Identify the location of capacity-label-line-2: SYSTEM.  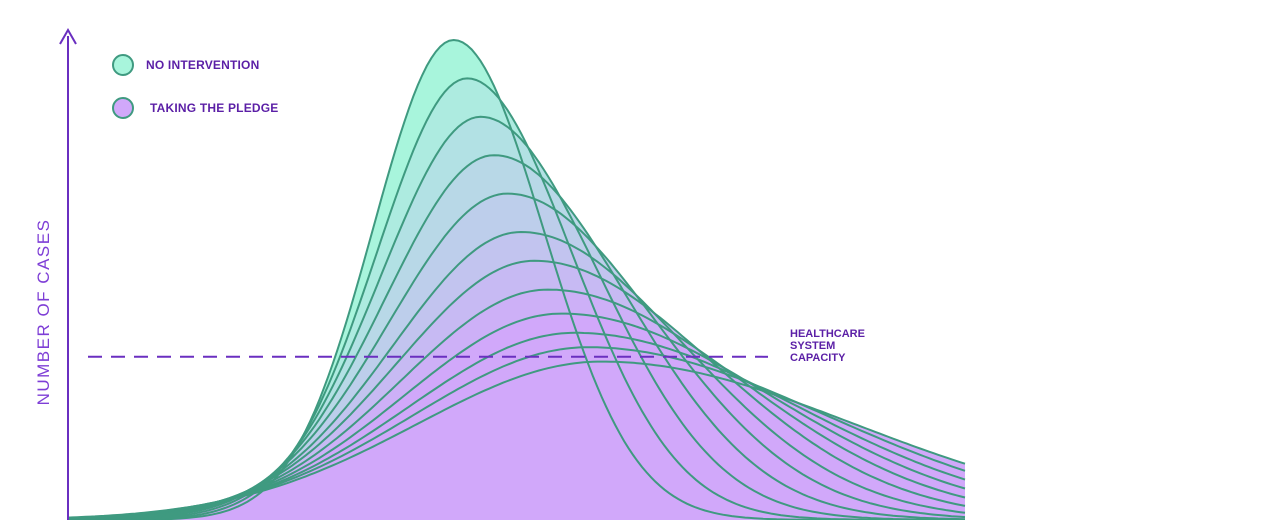
(813, 346).